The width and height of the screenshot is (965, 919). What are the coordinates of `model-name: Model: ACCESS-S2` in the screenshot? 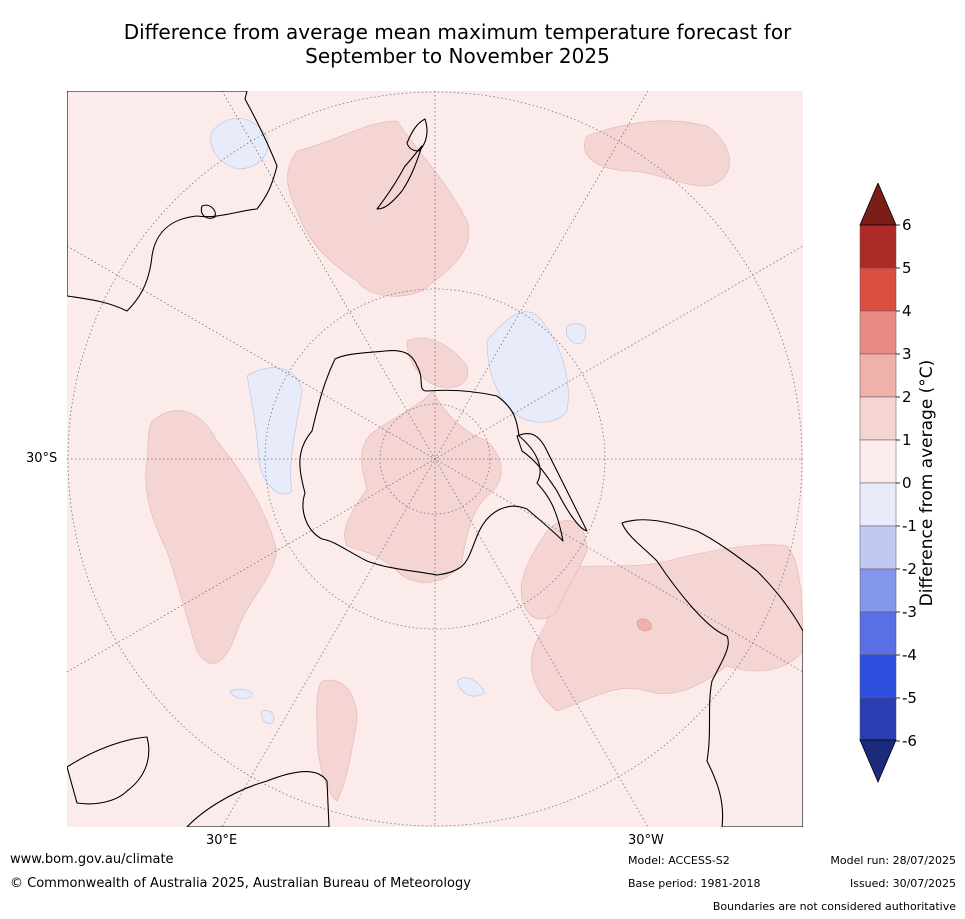 It's located at (679, 860).